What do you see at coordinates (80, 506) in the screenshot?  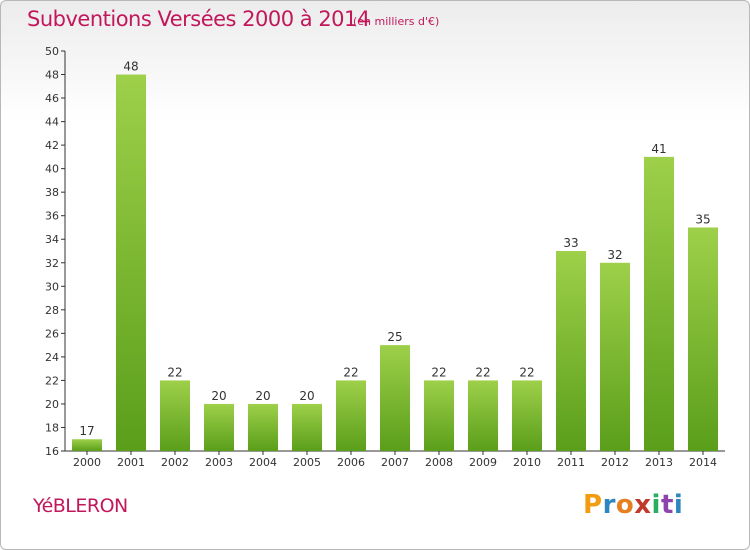 I see `town-name: YéBLERON` at bounding box center [80, 506].